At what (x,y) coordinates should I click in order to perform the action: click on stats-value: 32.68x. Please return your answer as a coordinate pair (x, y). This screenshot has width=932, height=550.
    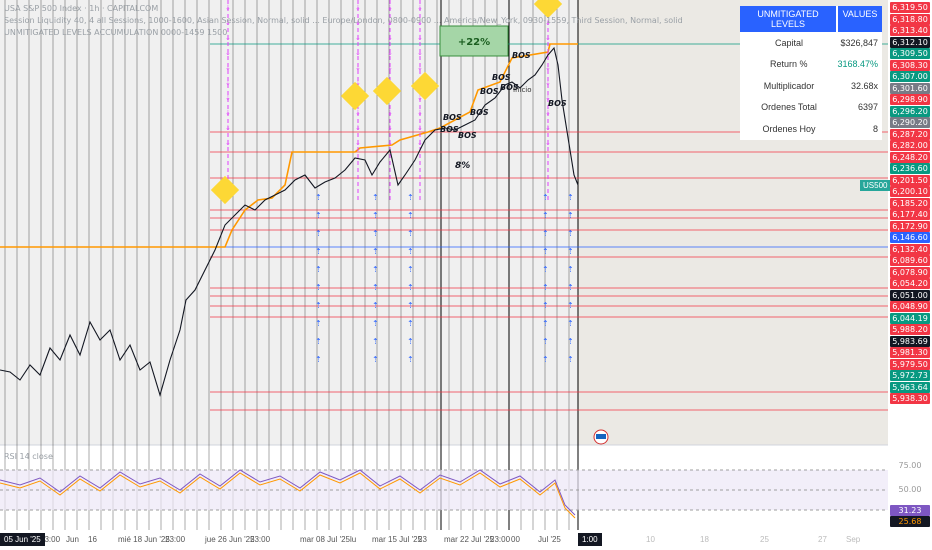
    Looking at the image, I should click on (864, 85).